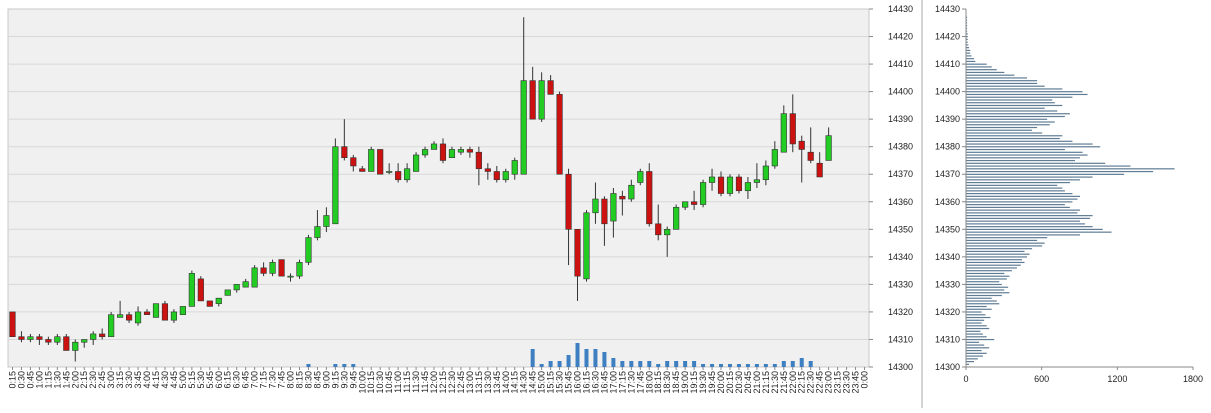 This screenshot has height=413, width=1211. Describe the element at coordinates (138, 380) in the screenshot. I see `candle-x-tick-label: 3:45` at that location.